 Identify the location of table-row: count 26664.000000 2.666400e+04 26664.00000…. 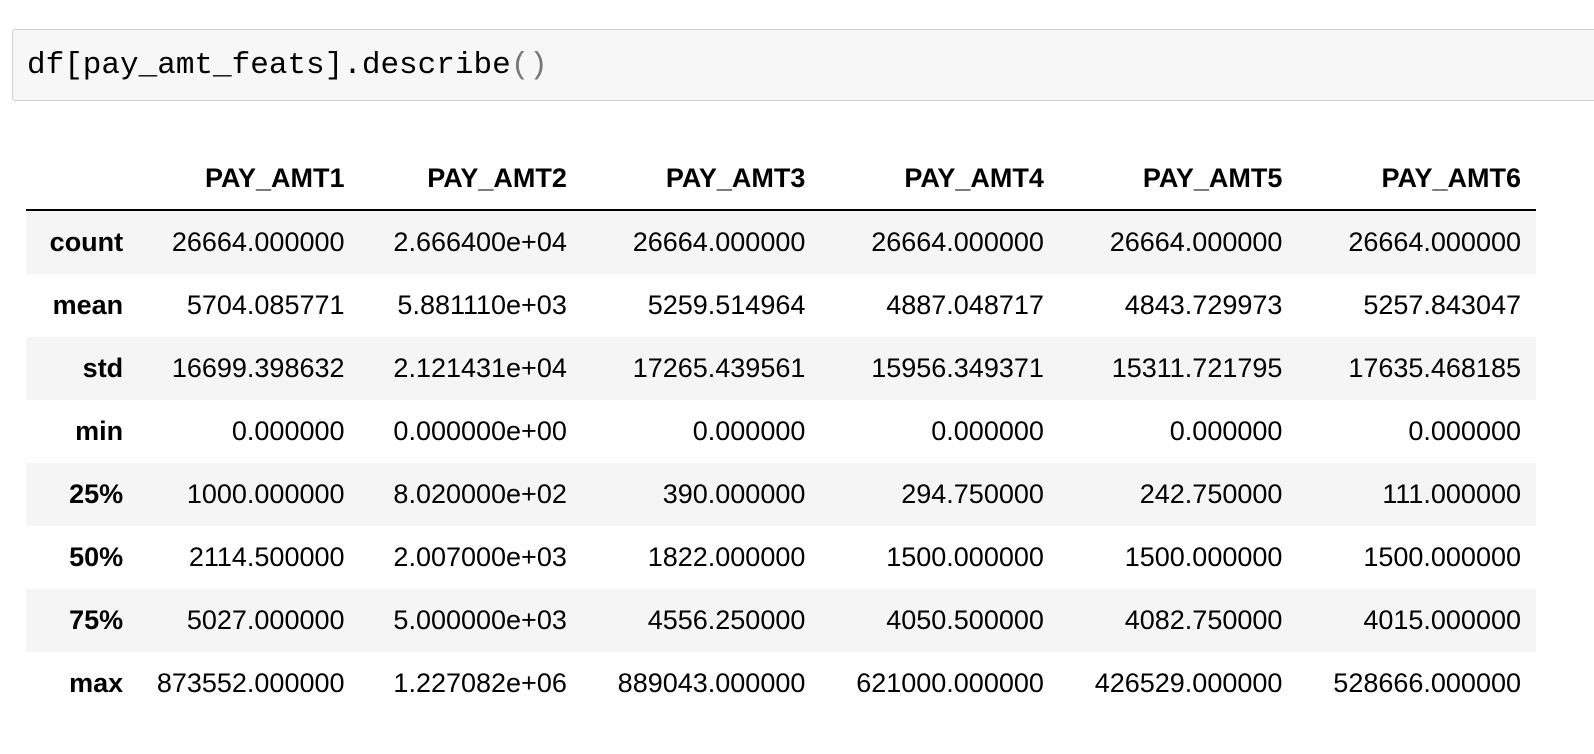
(781, 242).